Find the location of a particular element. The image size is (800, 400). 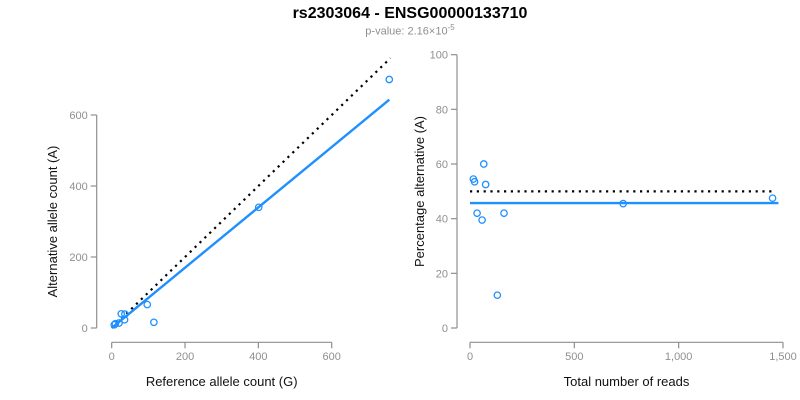

x-tick-label: 500 is located at coordinates (574, 357).